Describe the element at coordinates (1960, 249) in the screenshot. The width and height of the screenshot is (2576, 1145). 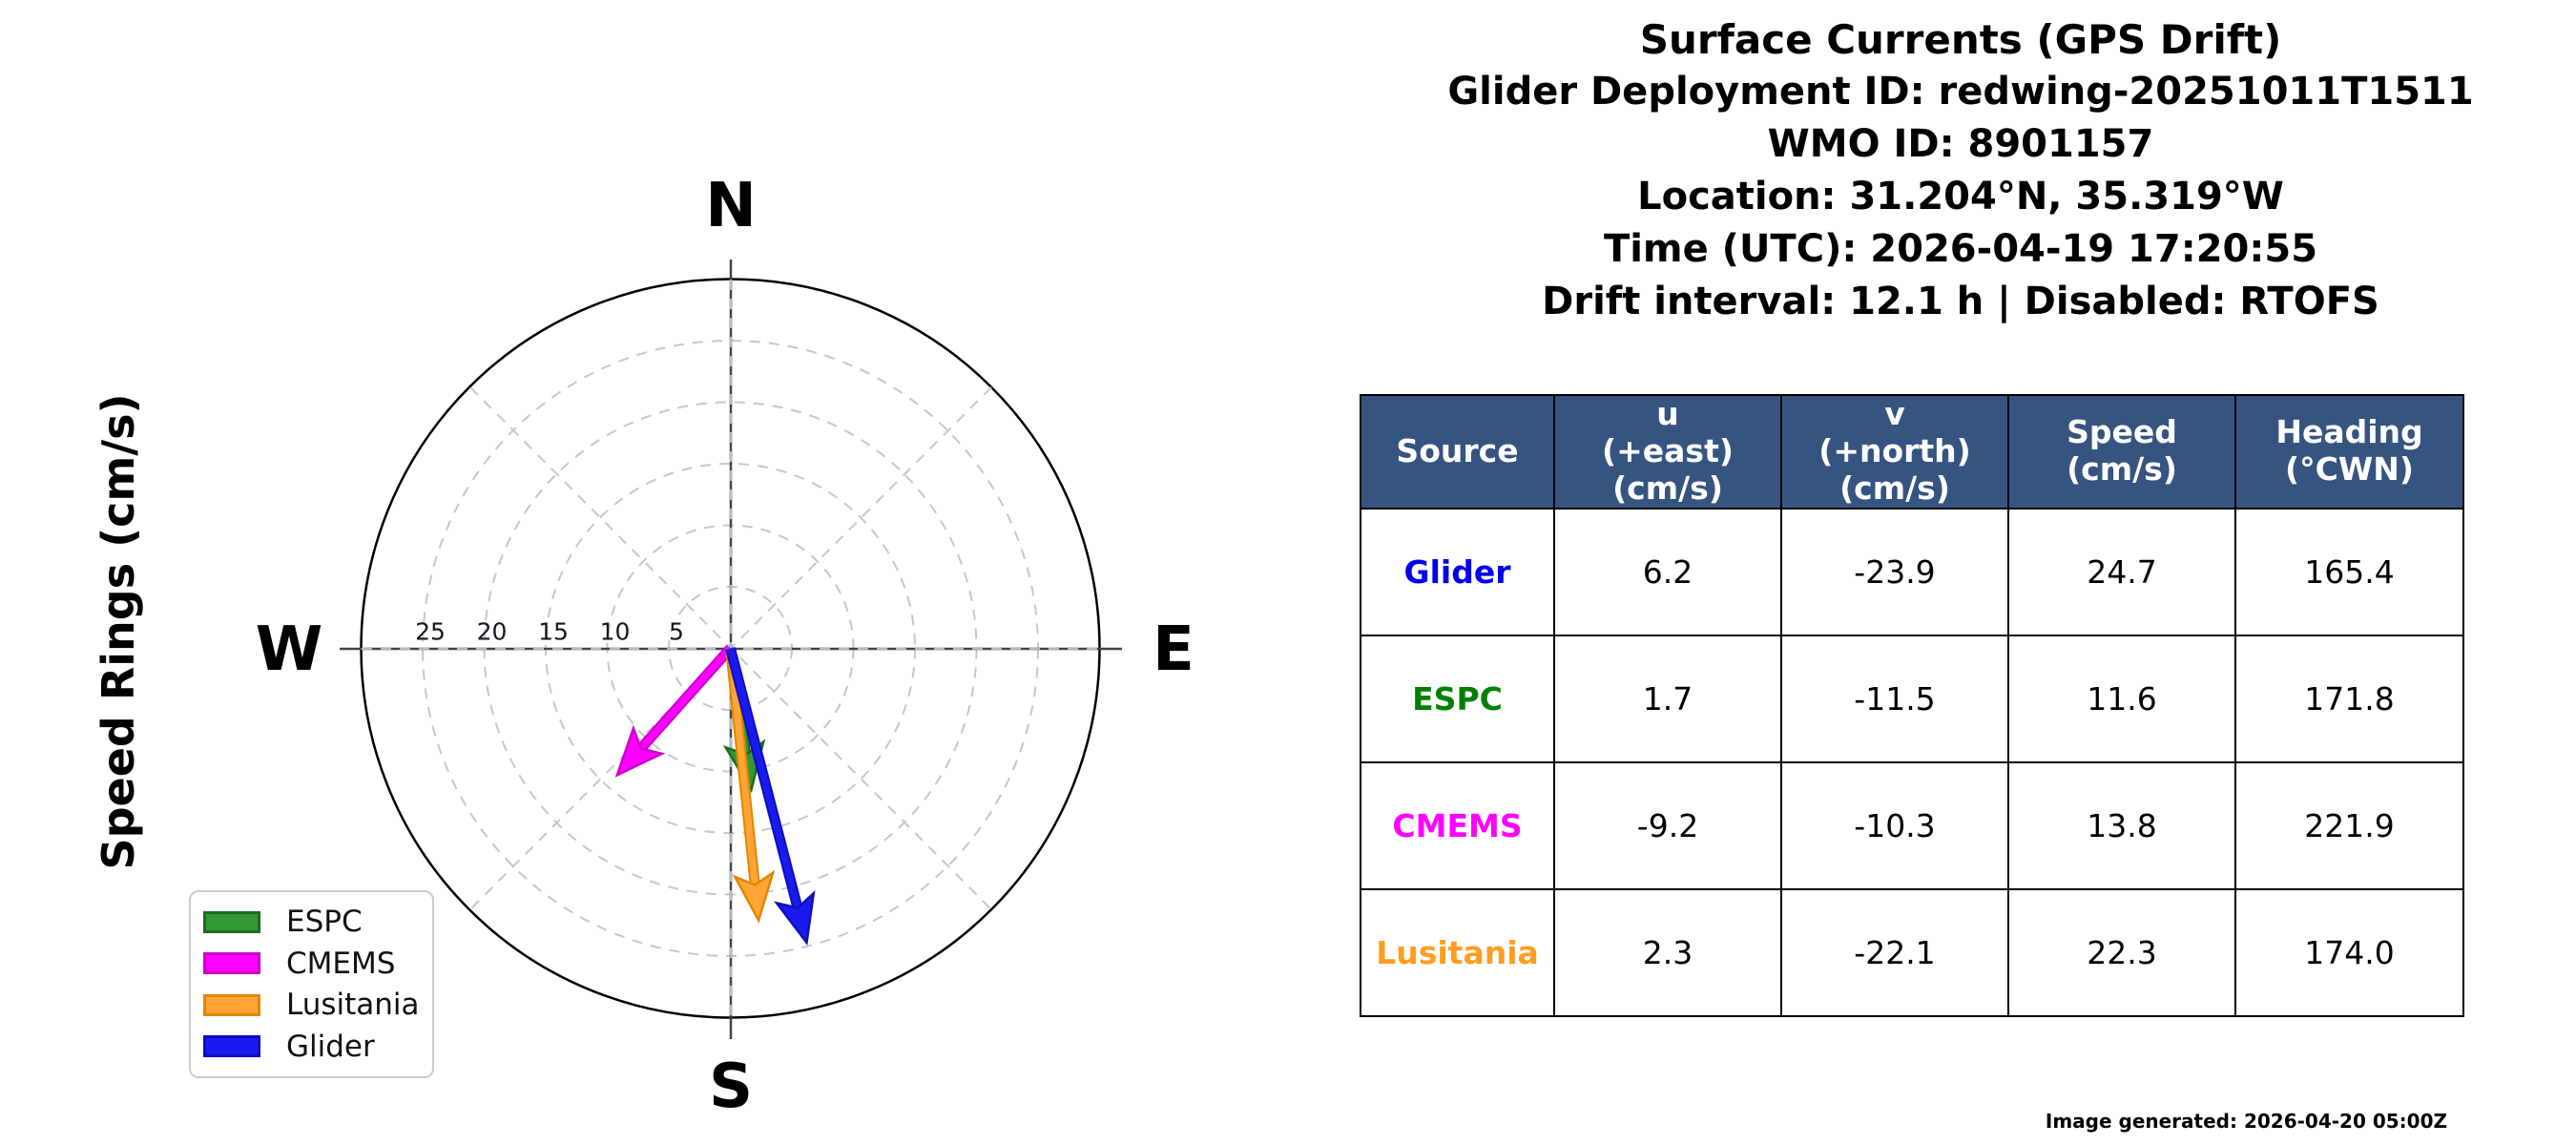
I see `time-line: Time (UTC): 2026-04-19 17:20:55` at that location.